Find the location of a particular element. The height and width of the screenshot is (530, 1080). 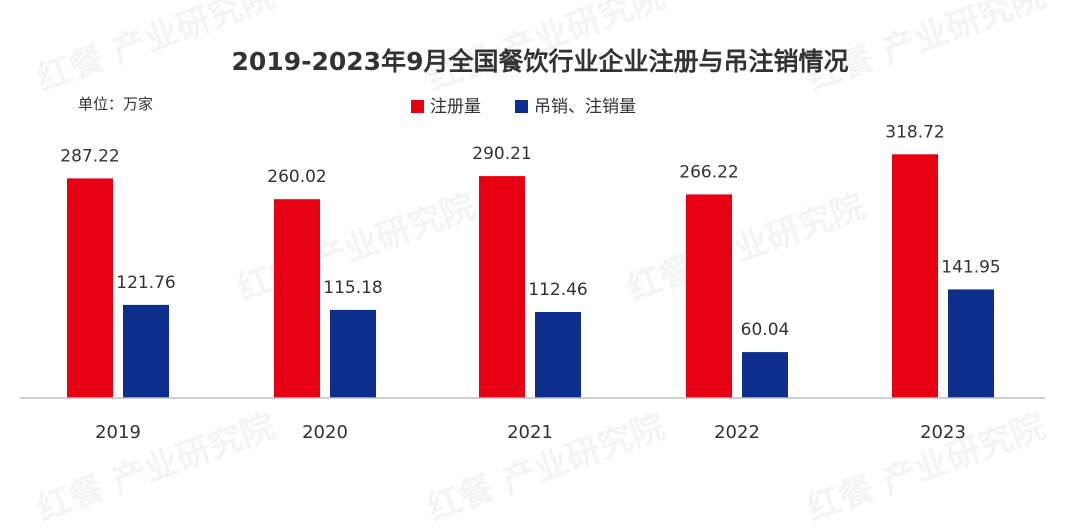

unit-label: 单位：万家 is located at coordinates (115, 104).